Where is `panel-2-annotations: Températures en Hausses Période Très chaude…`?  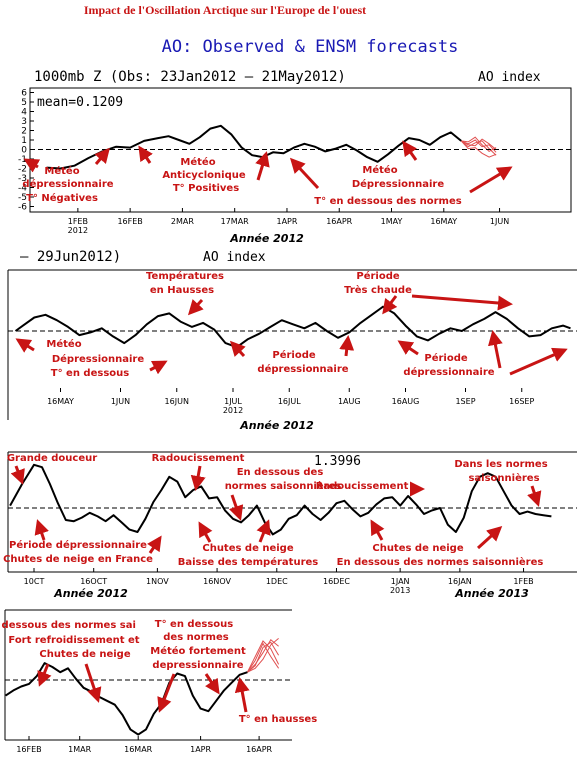 panel-2-annotations: Températures en Hausses Période Très chaude… is located at coordinates (270, 324).